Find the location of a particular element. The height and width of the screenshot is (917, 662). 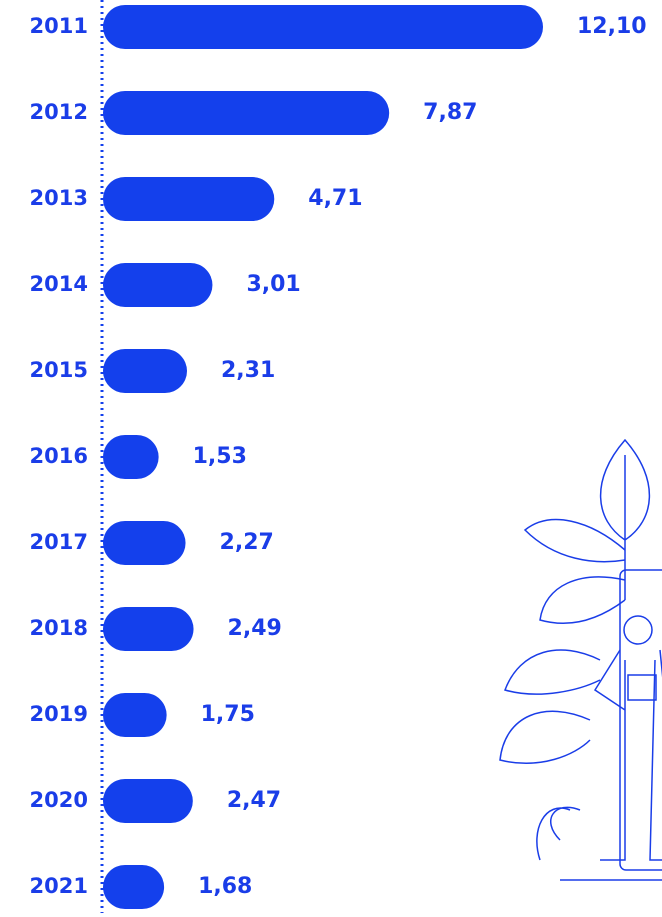

category-label: 2017 is located at coordinates (59, 542).